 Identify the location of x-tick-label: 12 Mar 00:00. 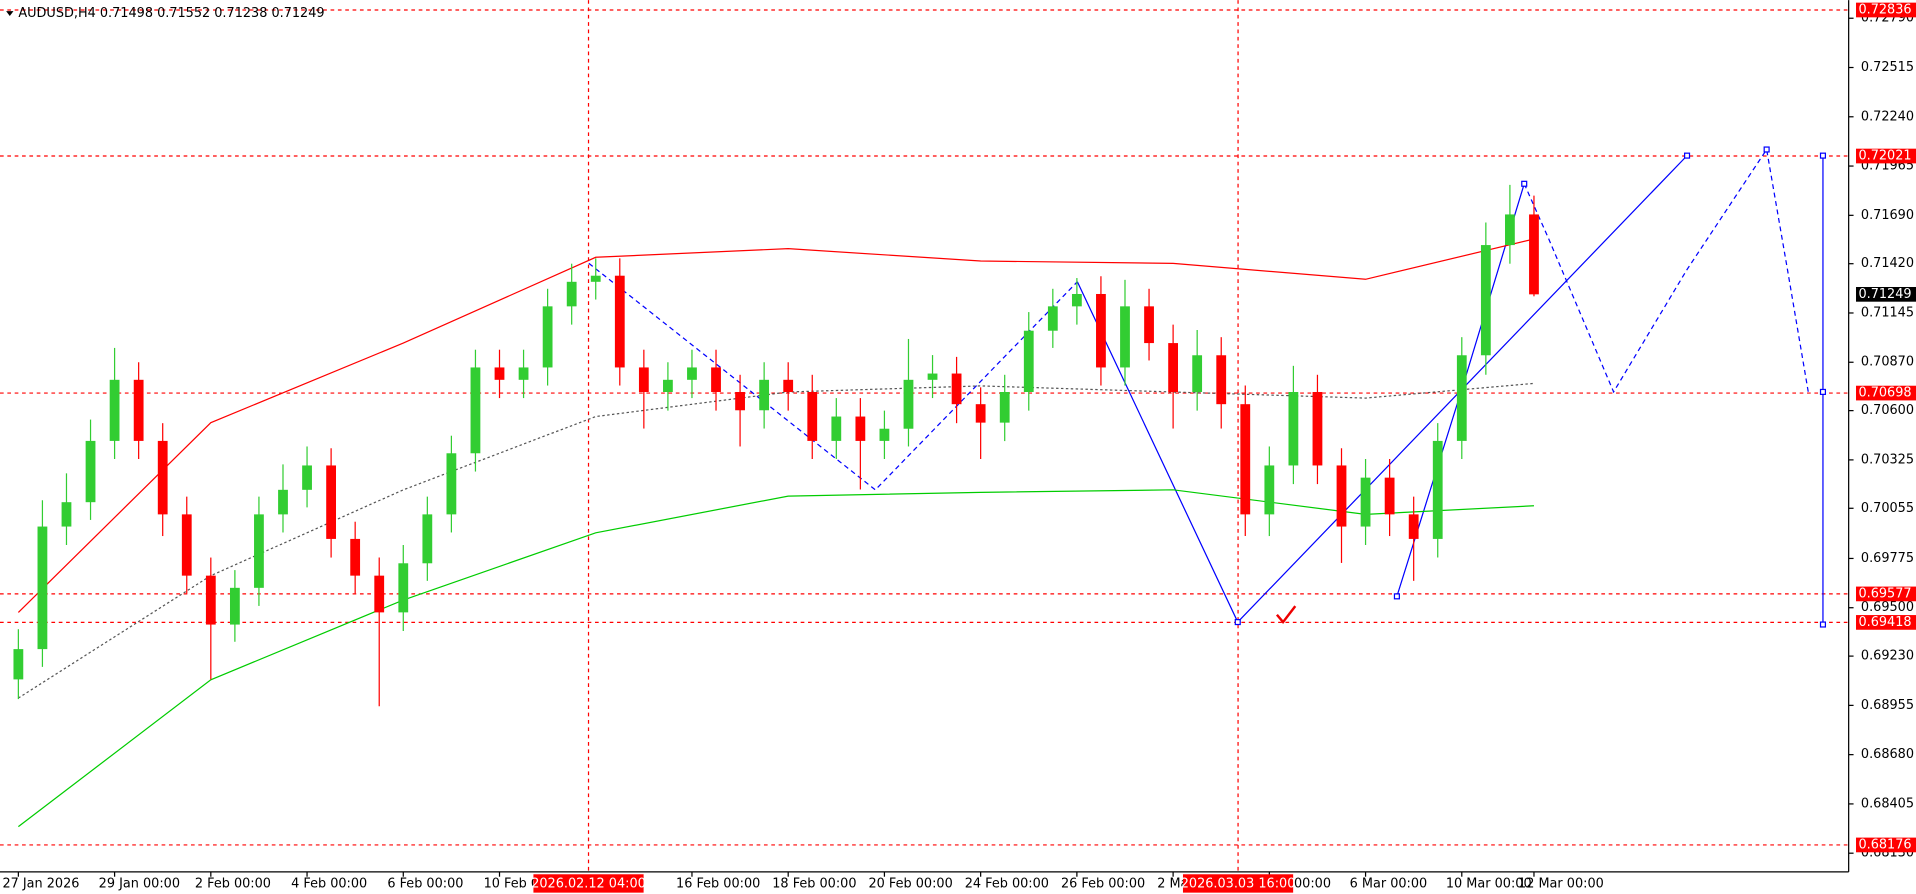
(1561, 884).